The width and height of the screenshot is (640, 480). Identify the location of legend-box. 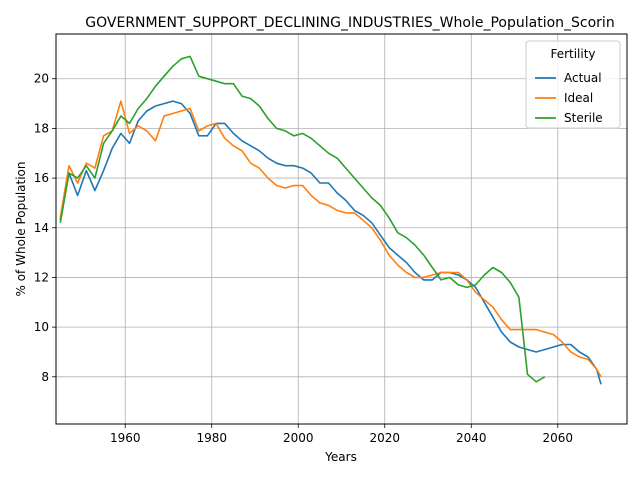
(573, 84).